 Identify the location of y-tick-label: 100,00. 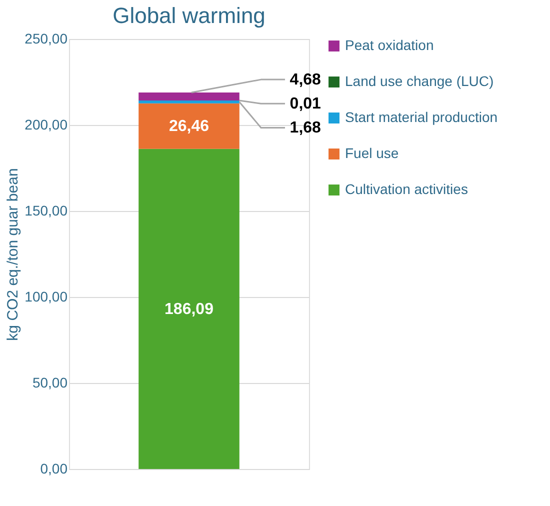
(46, 296).